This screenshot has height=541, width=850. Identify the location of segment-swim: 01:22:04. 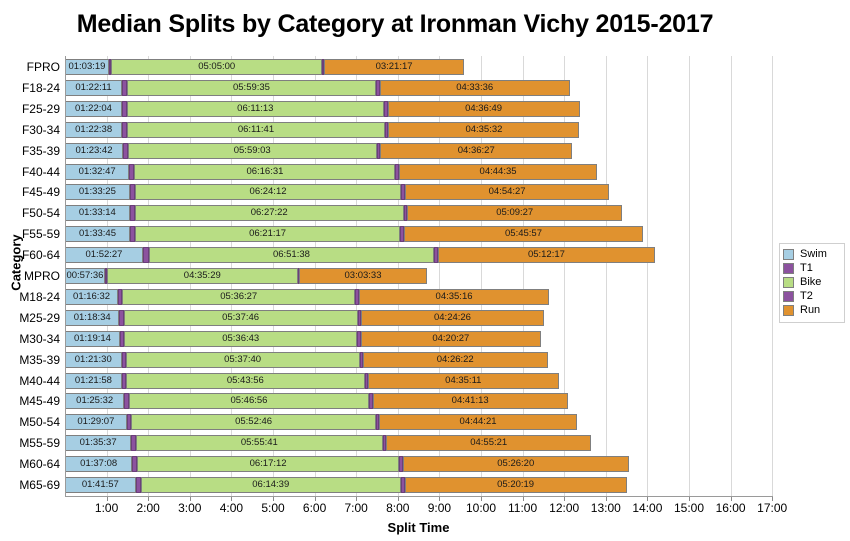
(93, 108).